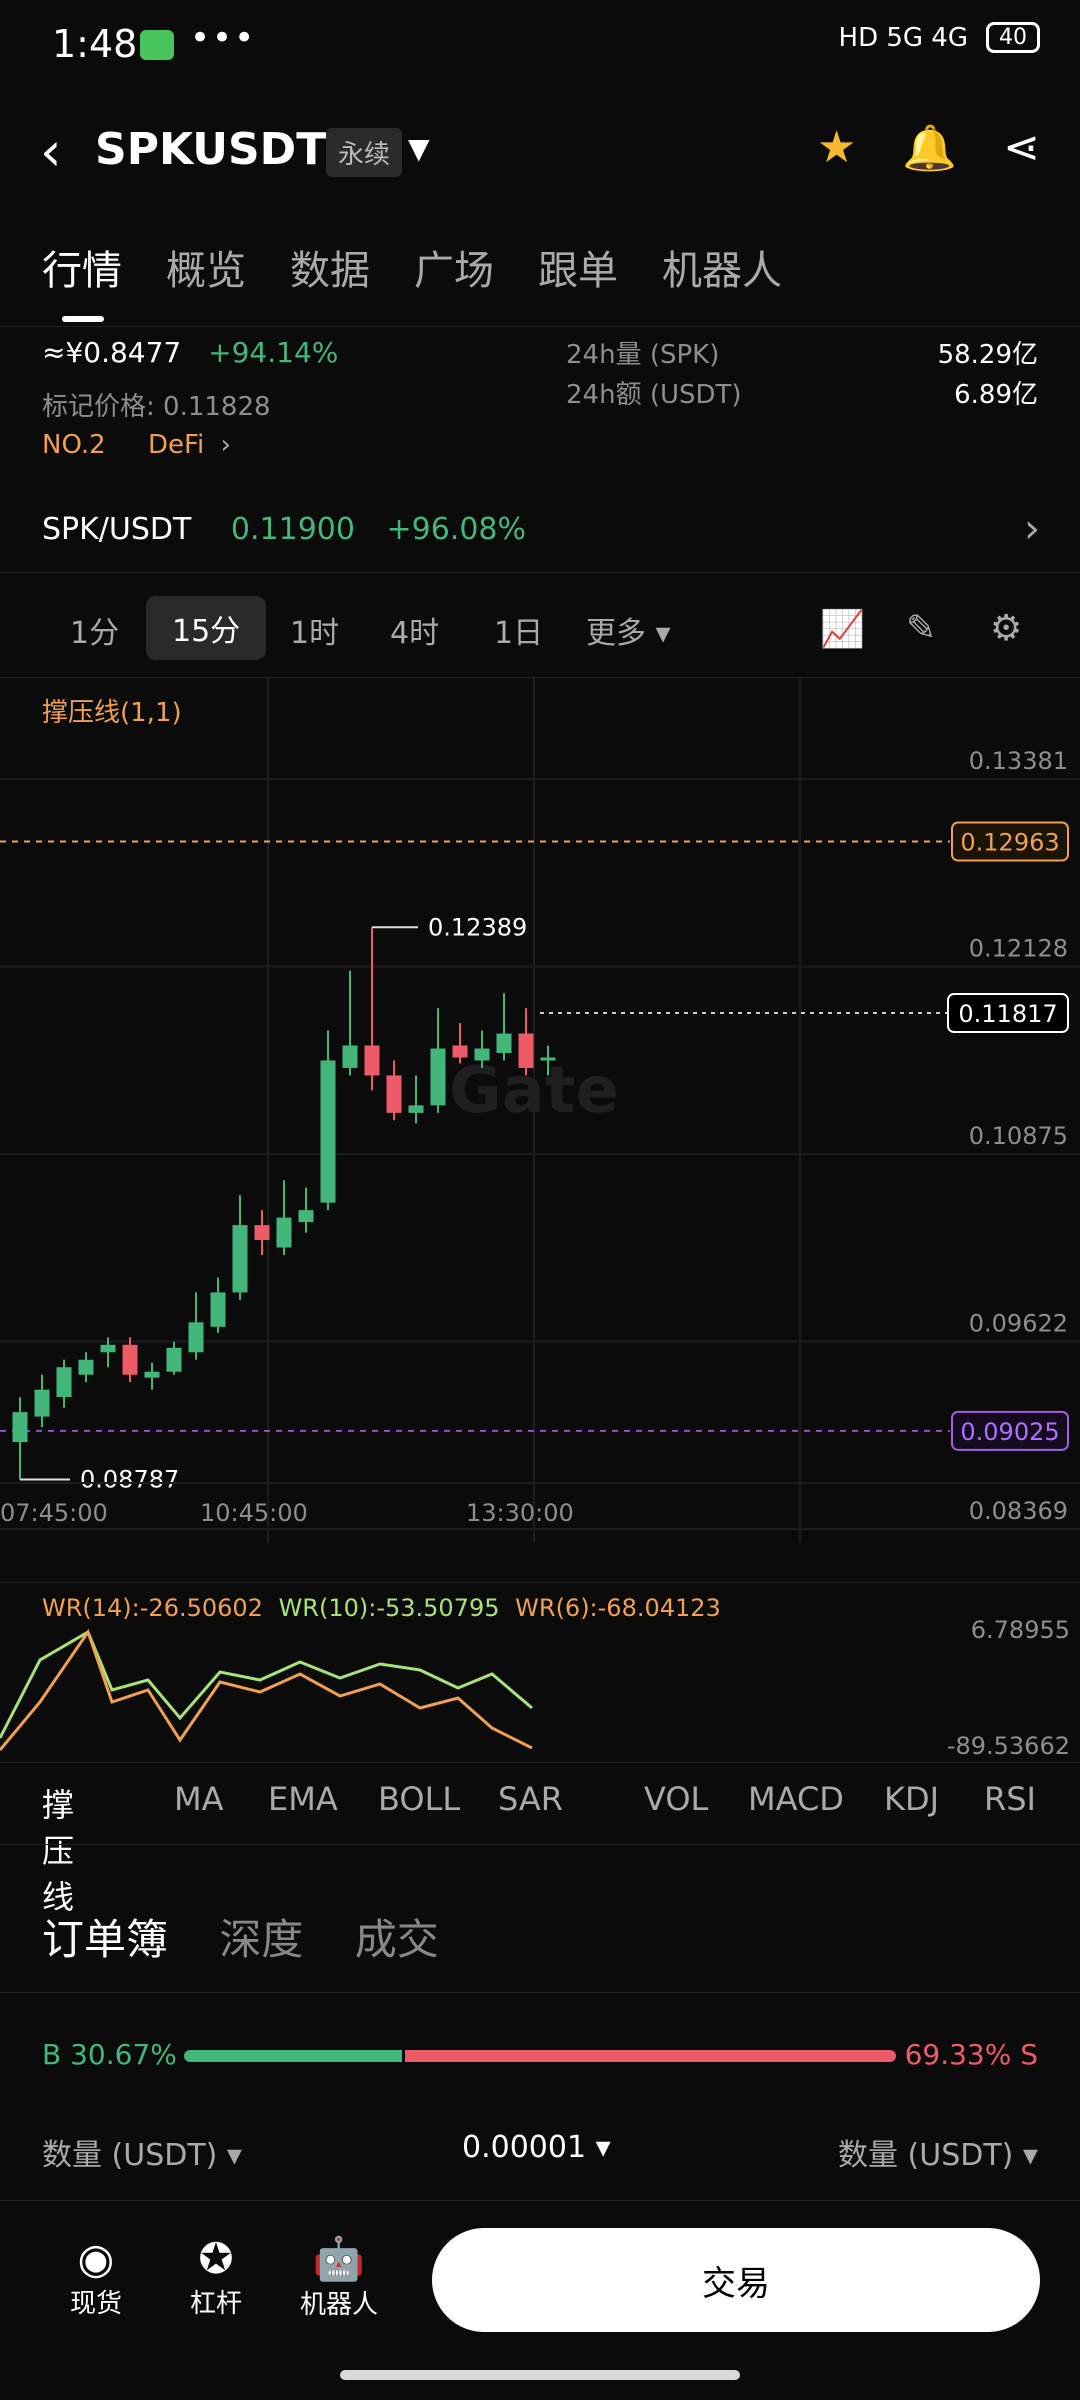 The width and height of the screenshot is (1080, 2400). Describe the element at coordinates (51, 151) in the screenshot. I see `back-icon: ‹` at that location.